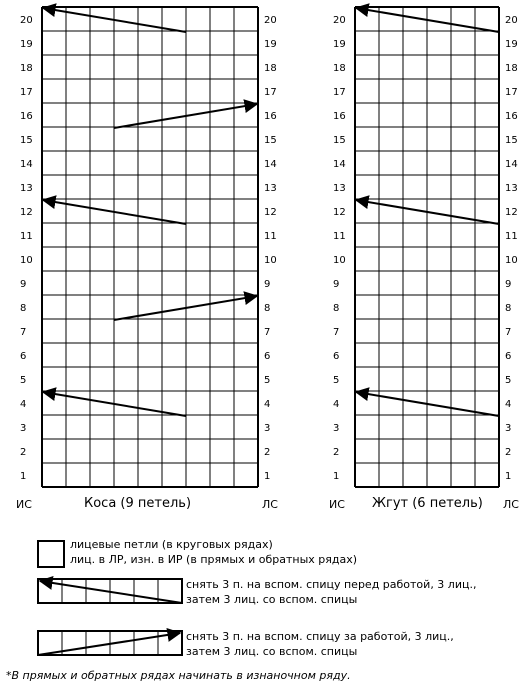 The image size is (530, 689). I want to click on chart-caption-zhgut: Жгут (6 петель), so click(427, 503).